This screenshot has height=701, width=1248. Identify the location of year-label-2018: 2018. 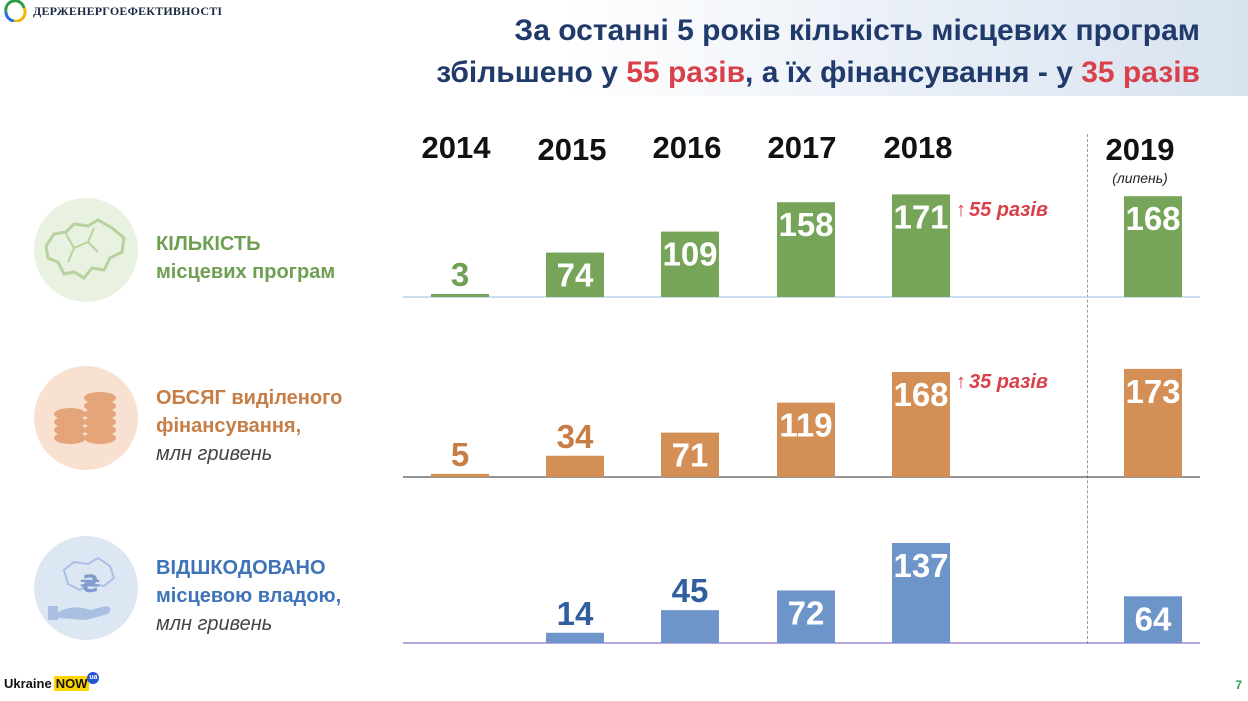
(918, 147).